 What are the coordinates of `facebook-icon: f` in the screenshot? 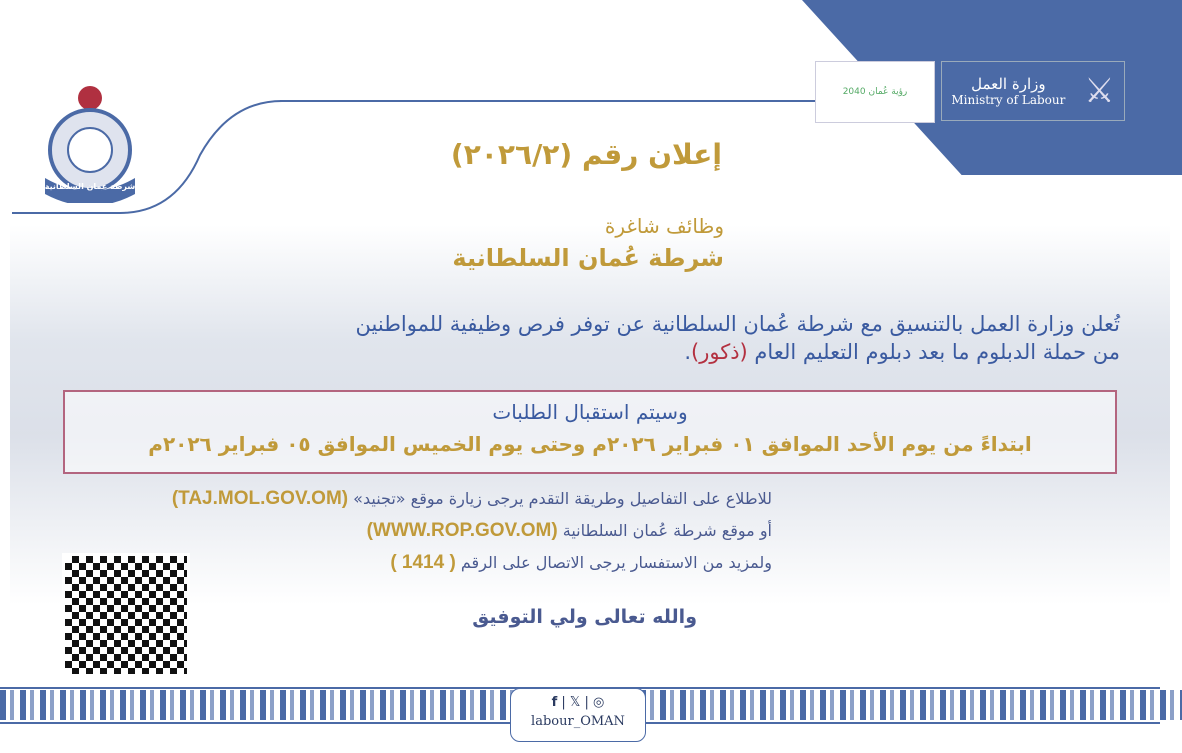 It's located at (554, 702).